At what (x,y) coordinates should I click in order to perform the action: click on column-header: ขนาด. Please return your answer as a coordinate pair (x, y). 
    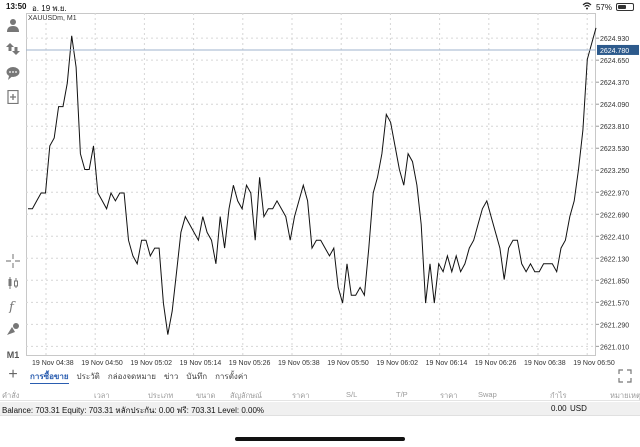
    Looking at the image, I should click on (206, 395).